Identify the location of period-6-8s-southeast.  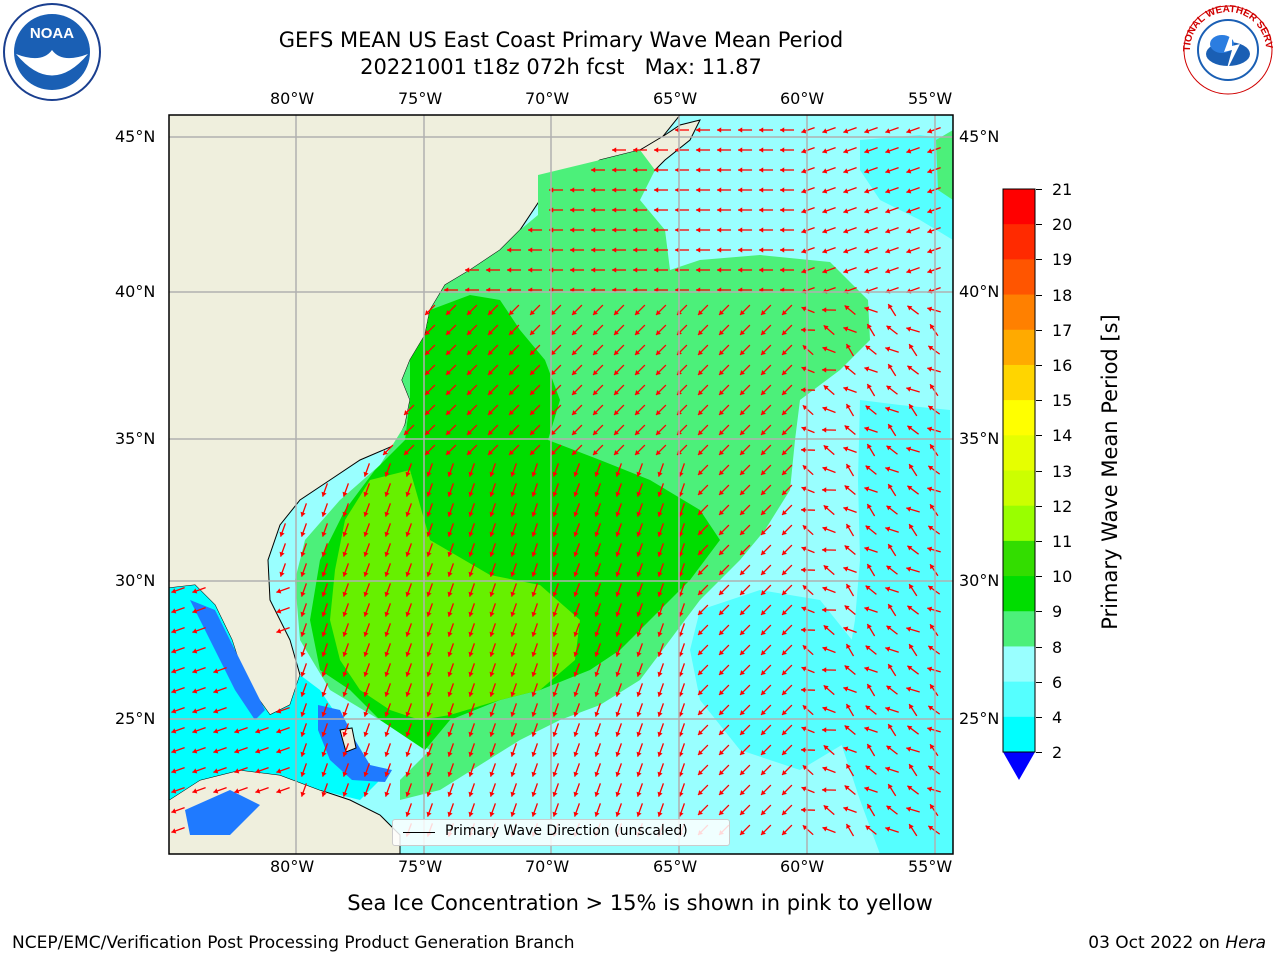
(775, 680).